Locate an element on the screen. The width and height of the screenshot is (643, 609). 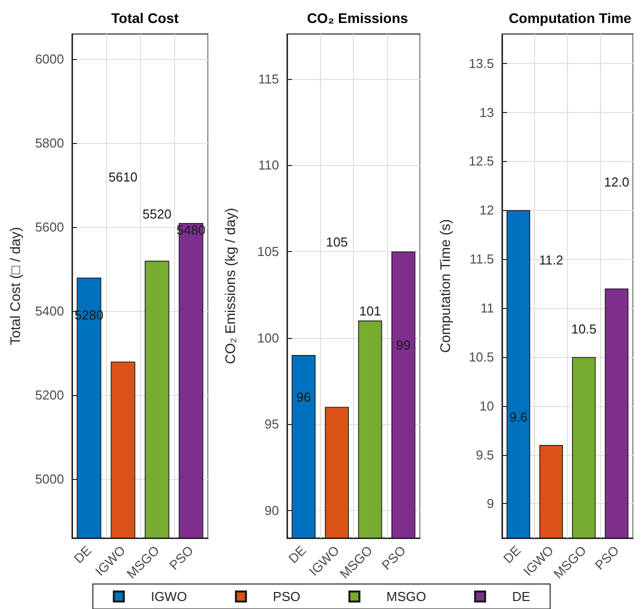
y-tick-label: 13.5 is located at coordinates (481, 63).